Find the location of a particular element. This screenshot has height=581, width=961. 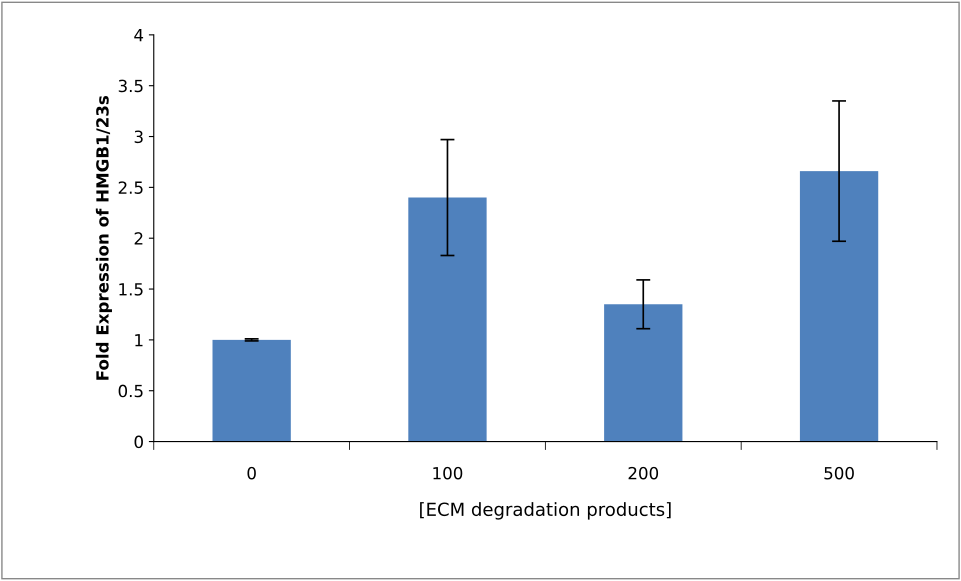

x-tick-label: 200 is located at coordinates (643, 473).